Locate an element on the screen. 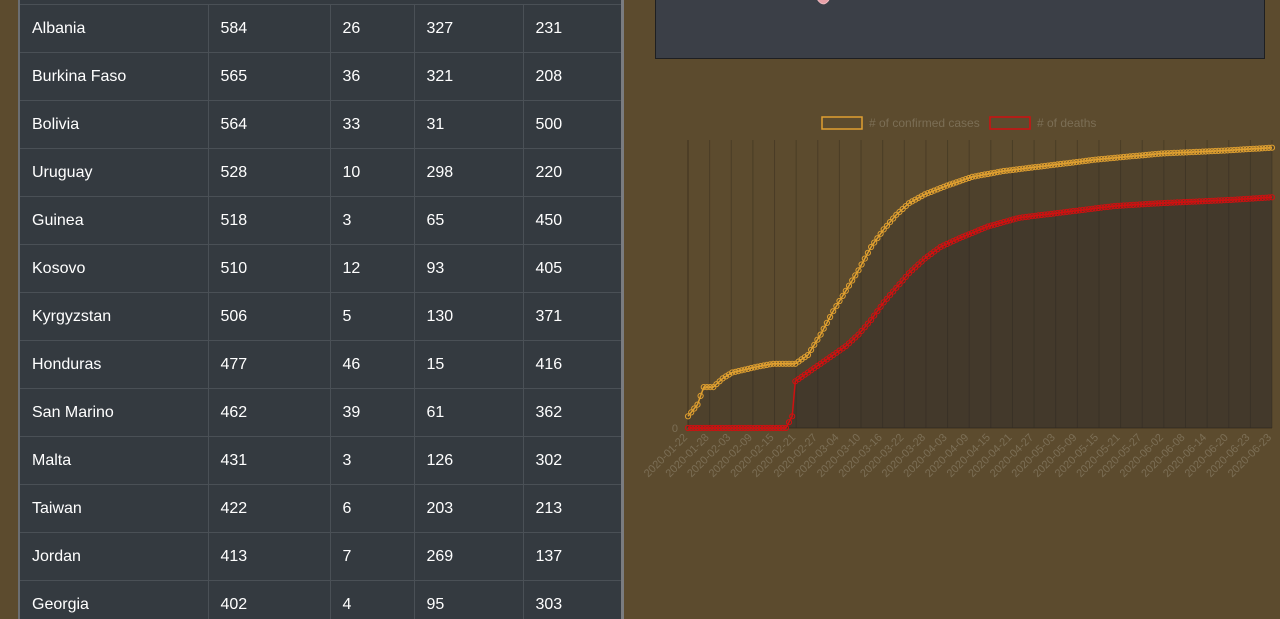 The image size is (1280, 619). table-row: Bolivia 564 33 31 500 is located at coordinates (320, 124).